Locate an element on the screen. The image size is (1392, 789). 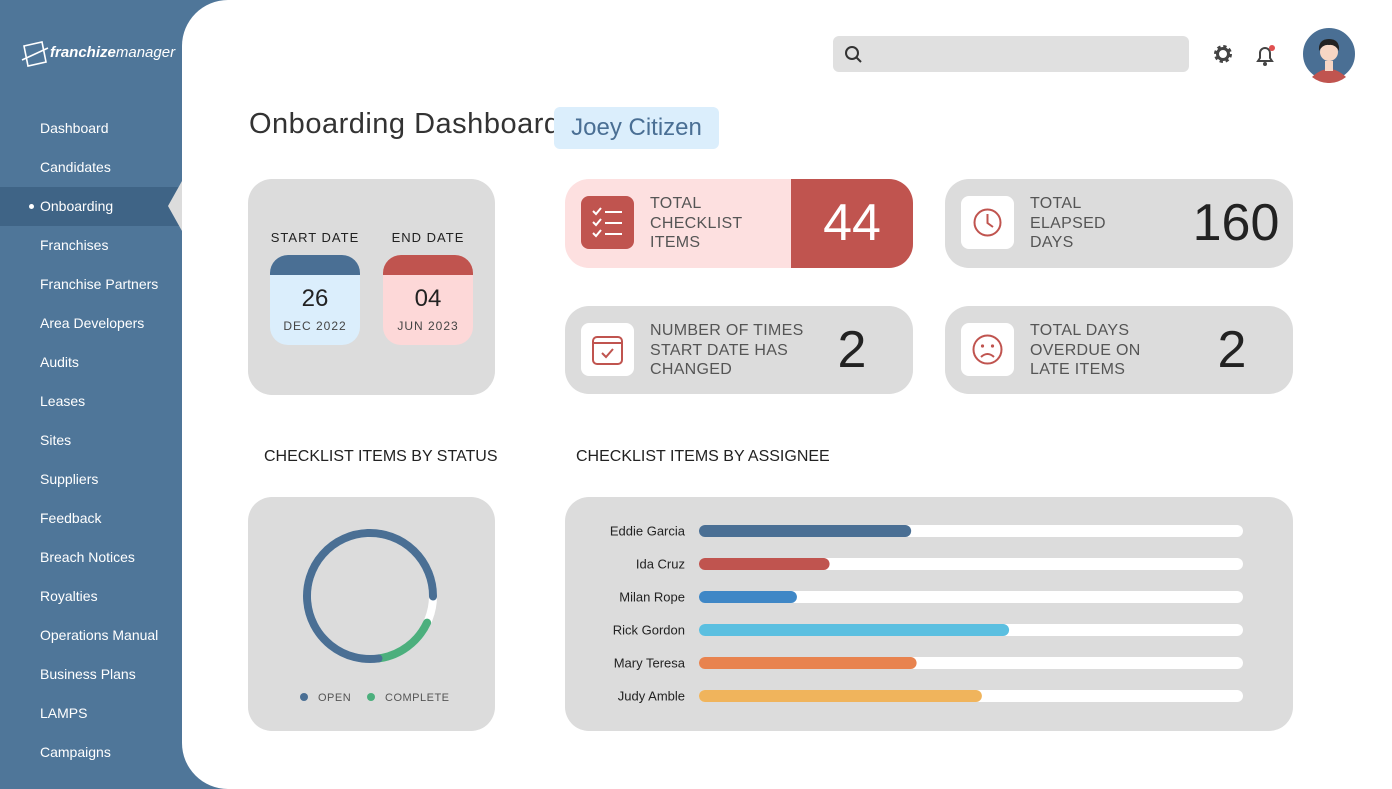
stat-label-line: DAYS is located at coordinates (1052, 242).